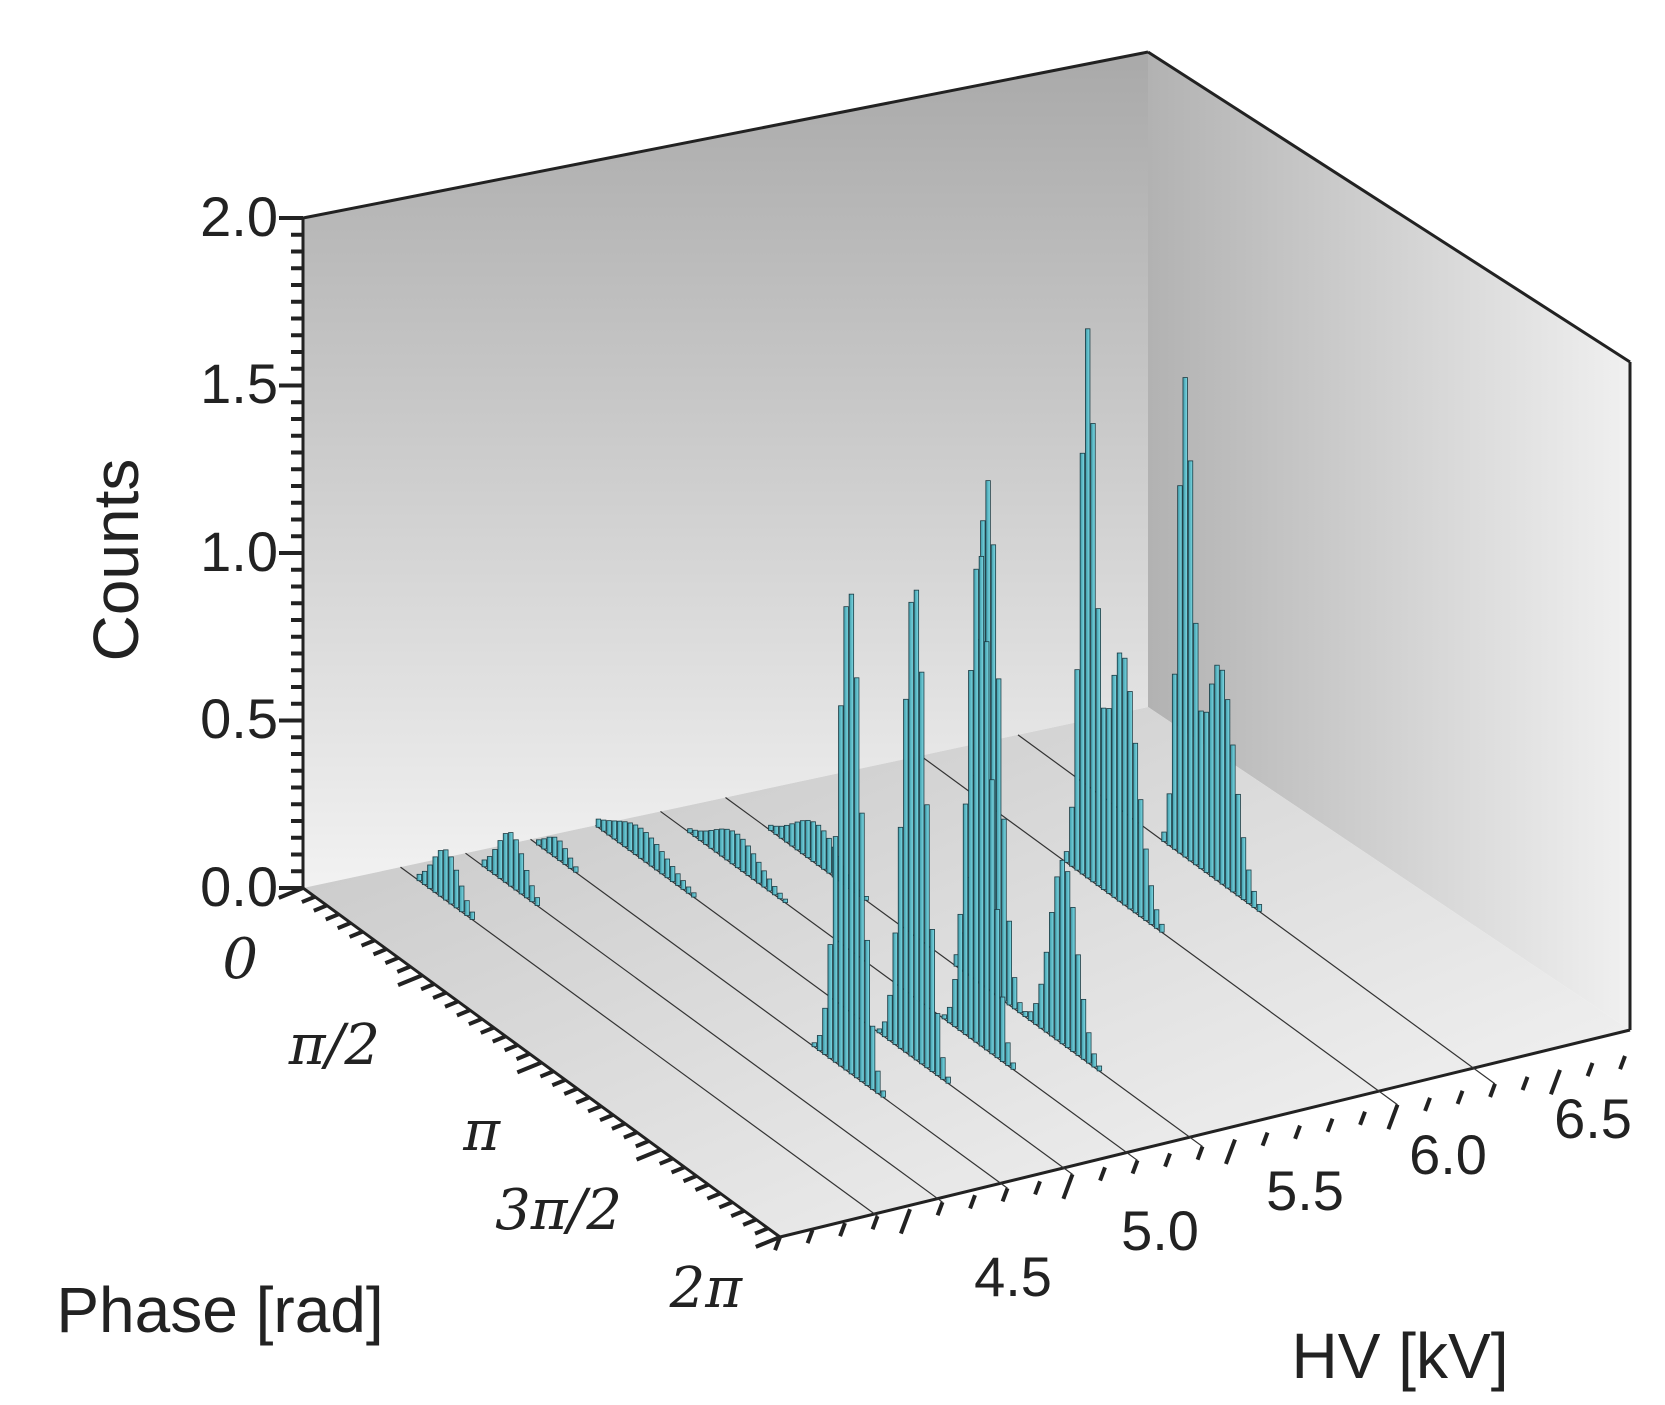  I want to click on z-tick-1: 0.5, so click(239, 718).